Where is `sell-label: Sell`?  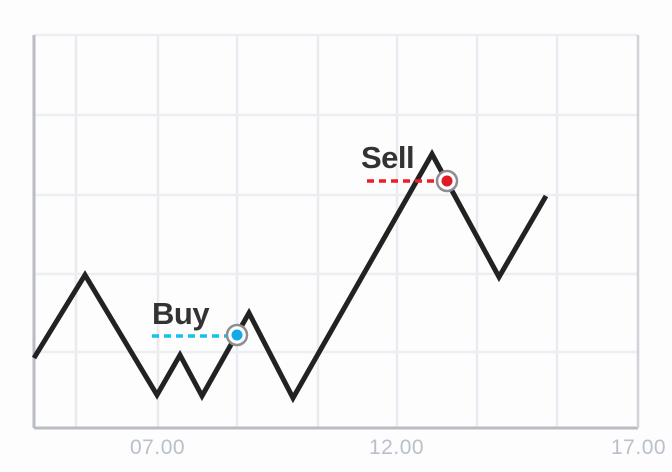 sell-label: Sell is located at coordinates (388, 157).